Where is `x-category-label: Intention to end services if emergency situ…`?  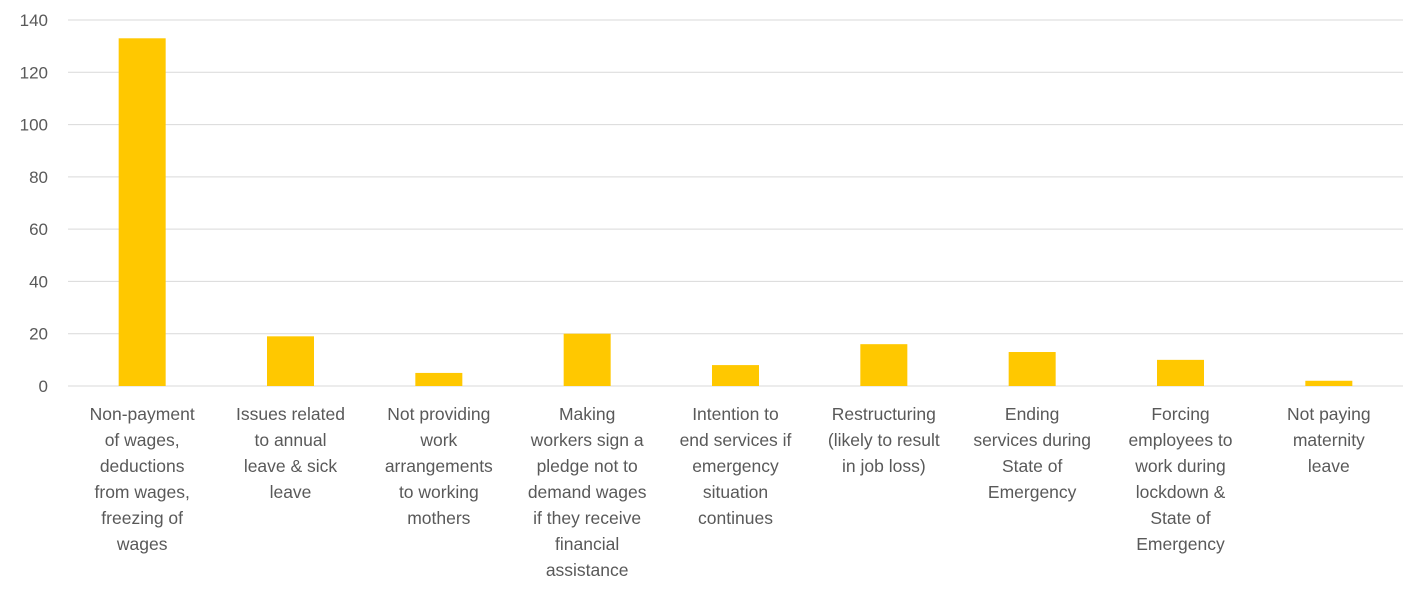 x-category-label: Intention to end services if emergency situ… is located at coordinates (736, 466).